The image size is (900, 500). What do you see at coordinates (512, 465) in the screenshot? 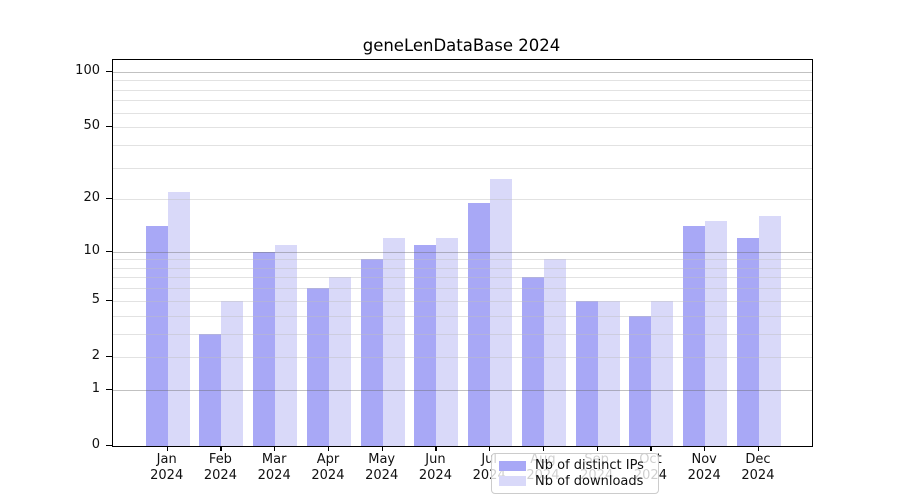
I see `legend-swatch-distinct-ips` at bounding box center [512, 465].